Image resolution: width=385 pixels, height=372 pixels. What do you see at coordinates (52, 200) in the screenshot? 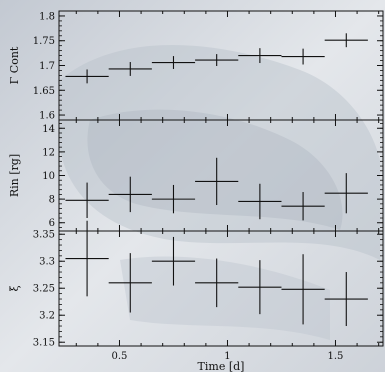
I see `y-tick-label: 8` at bounding box center [52, 200].